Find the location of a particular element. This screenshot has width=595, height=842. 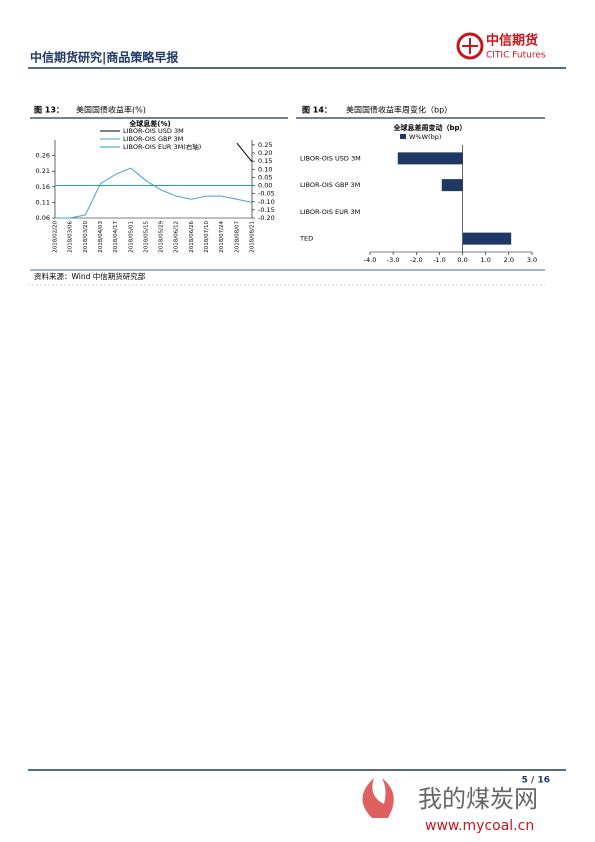

x-tick-label: 2018/02/20 is located at coordinates (56, 237).